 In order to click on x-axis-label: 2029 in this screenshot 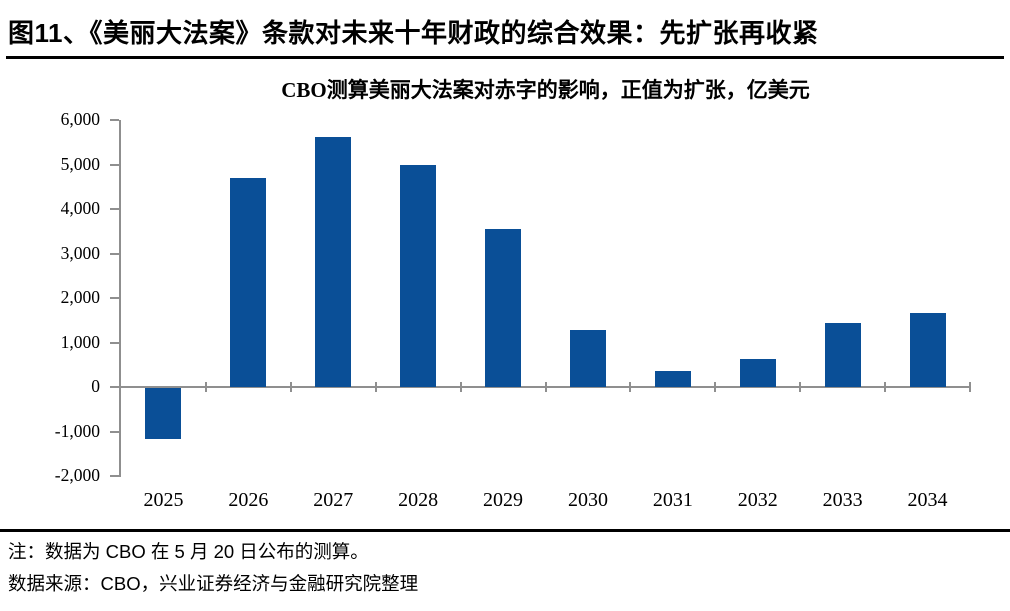, I will do `click(503, 500)`.